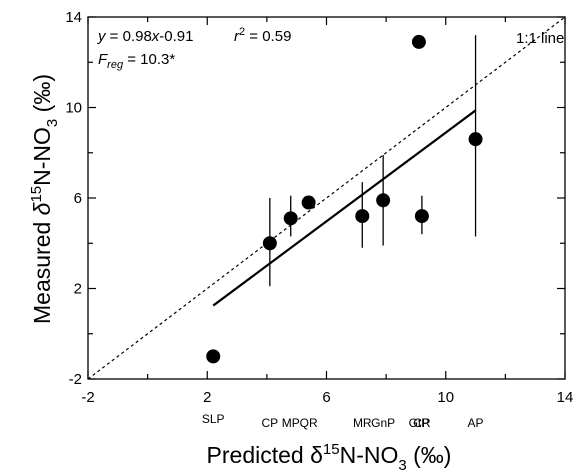  I want to click on regression-equation: y = 0.98x-0.91, so click(145, 36).